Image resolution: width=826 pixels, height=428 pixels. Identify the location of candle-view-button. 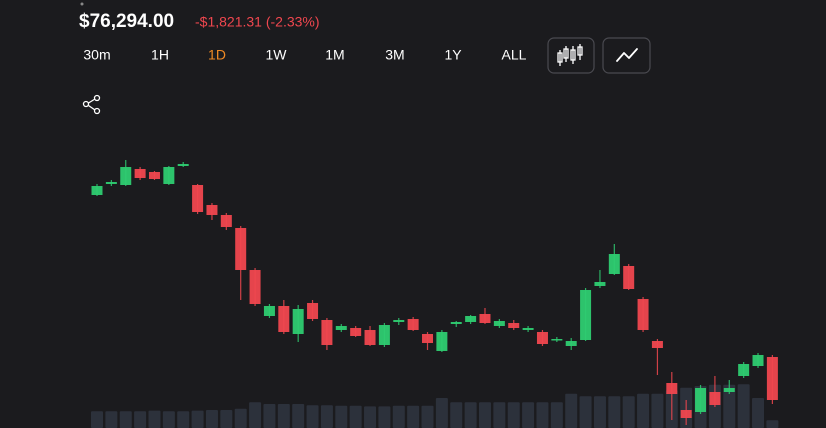
(571, 55).